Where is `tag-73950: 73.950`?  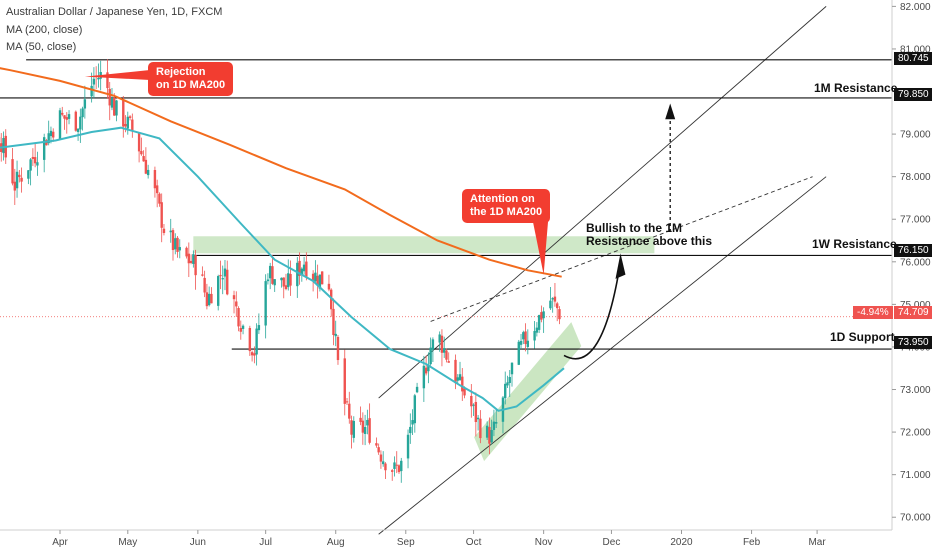
tag-73950: 73.950 is located at coordinates (913, 342).